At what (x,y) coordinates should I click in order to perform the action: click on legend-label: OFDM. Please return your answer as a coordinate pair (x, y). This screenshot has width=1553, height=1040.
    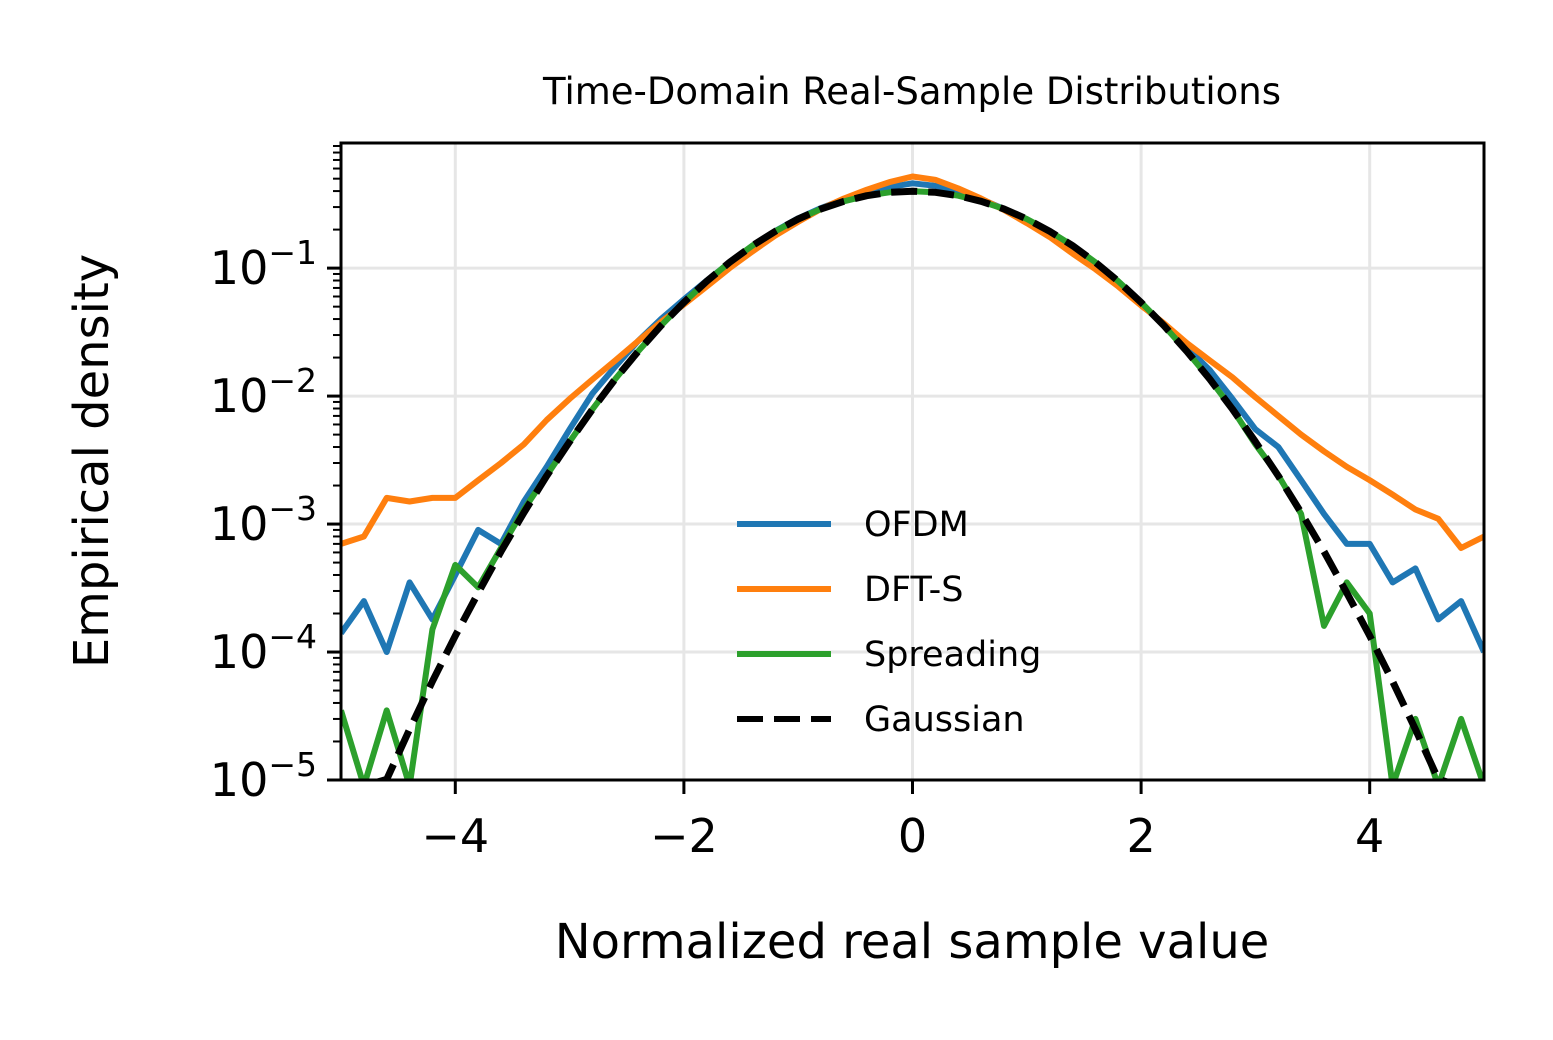
    Looking at the image, I should click on (916, 525).